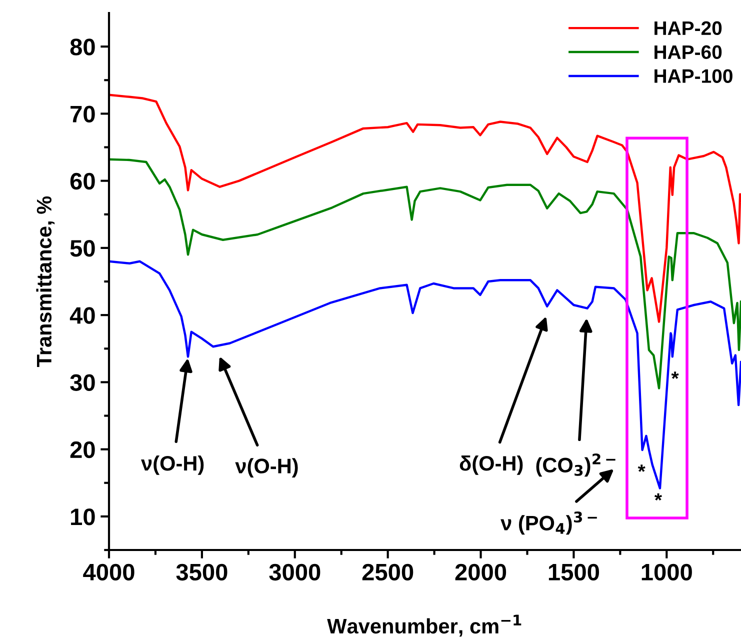  I want to click on annotation: (CO$_{3}$)$^{2−}$, so click(576, 465).